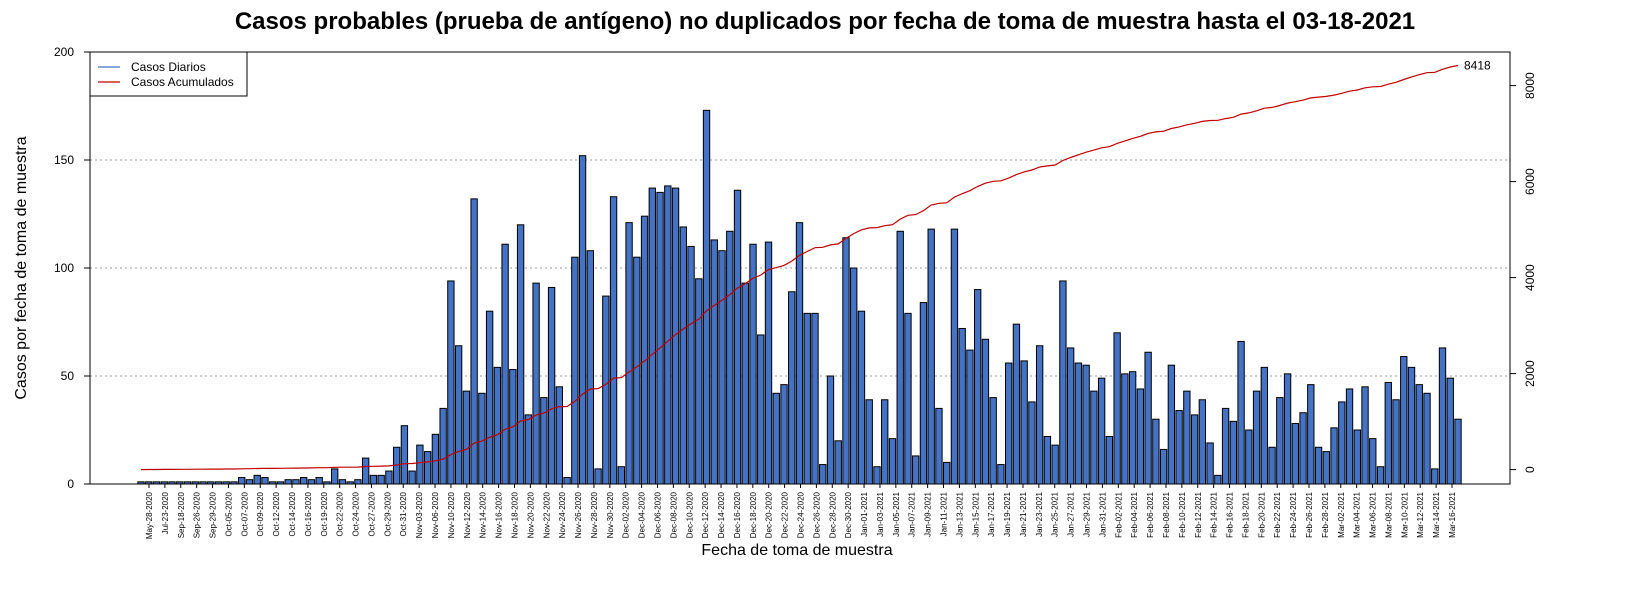 The image size is (1650, 600). What do you see at coordinates (610, 514) in the screenshot?
I see `x-tick-label: Nov-30-2020` at bounding box center [610, 514].